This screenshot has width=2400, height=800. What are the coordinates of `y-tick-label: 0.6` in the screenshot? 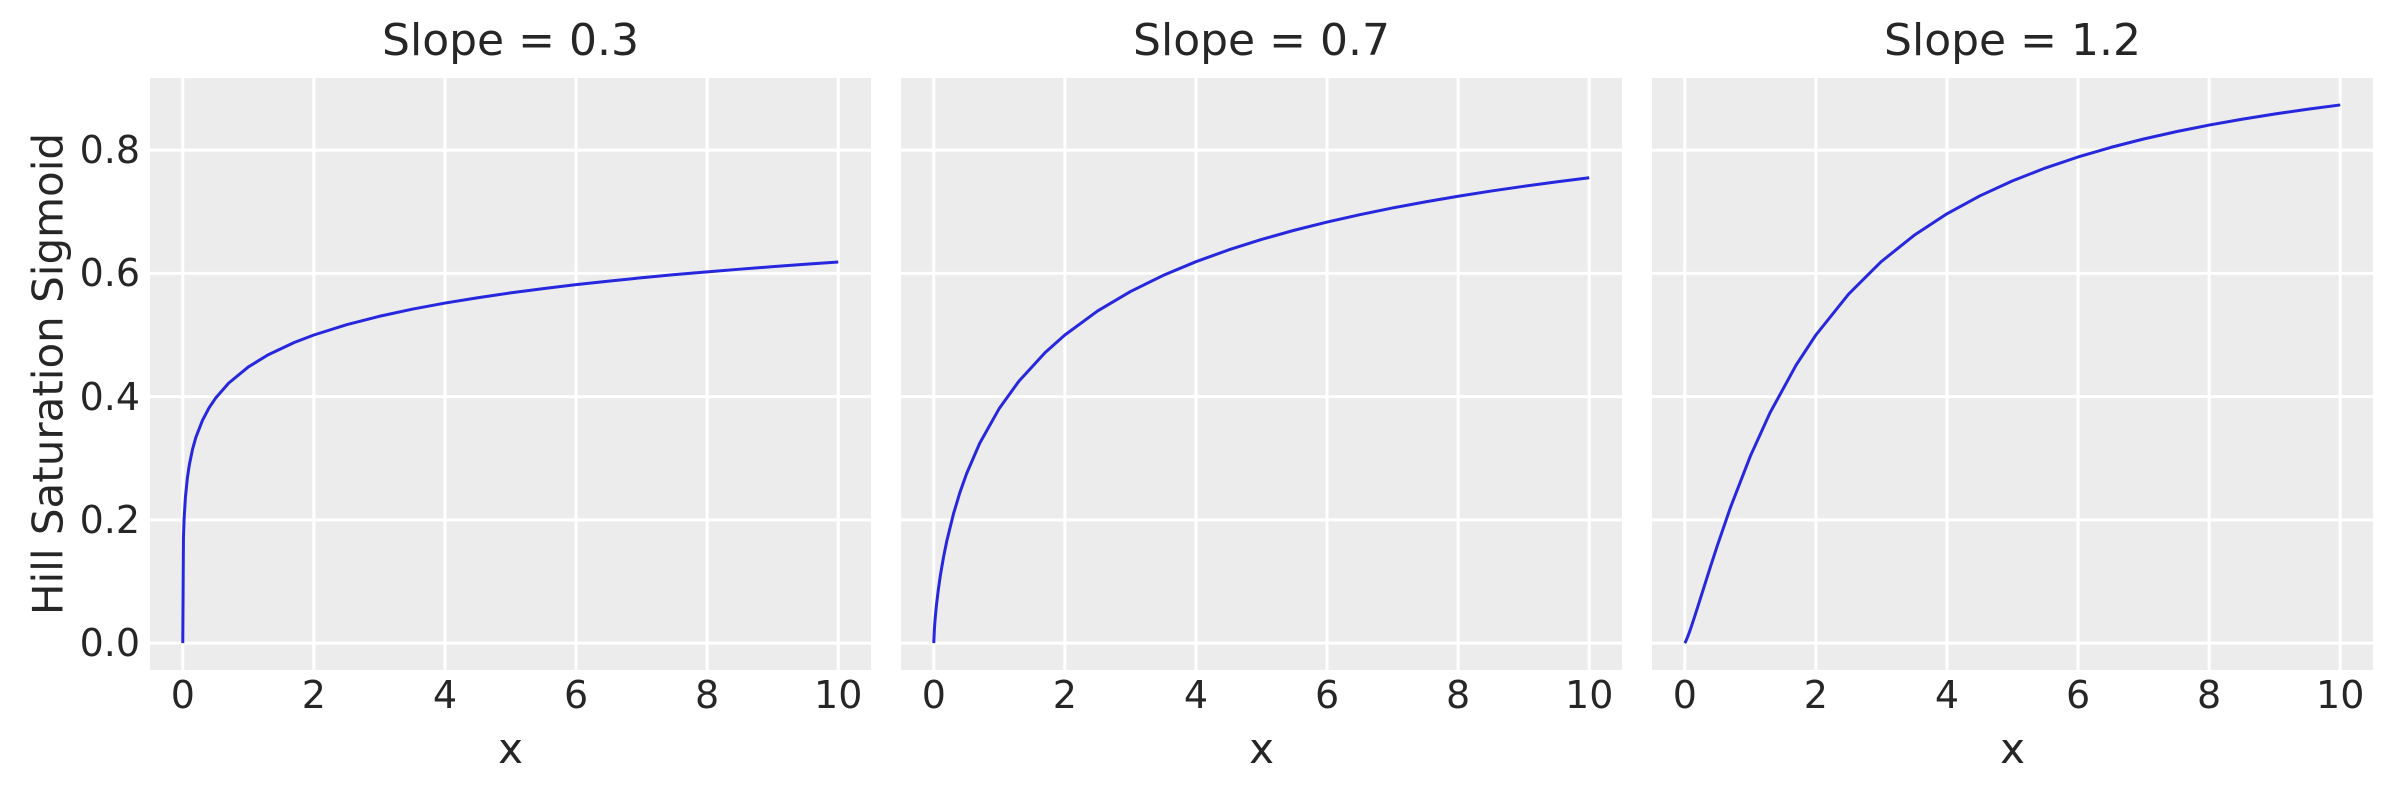 It's located at (109, 273).